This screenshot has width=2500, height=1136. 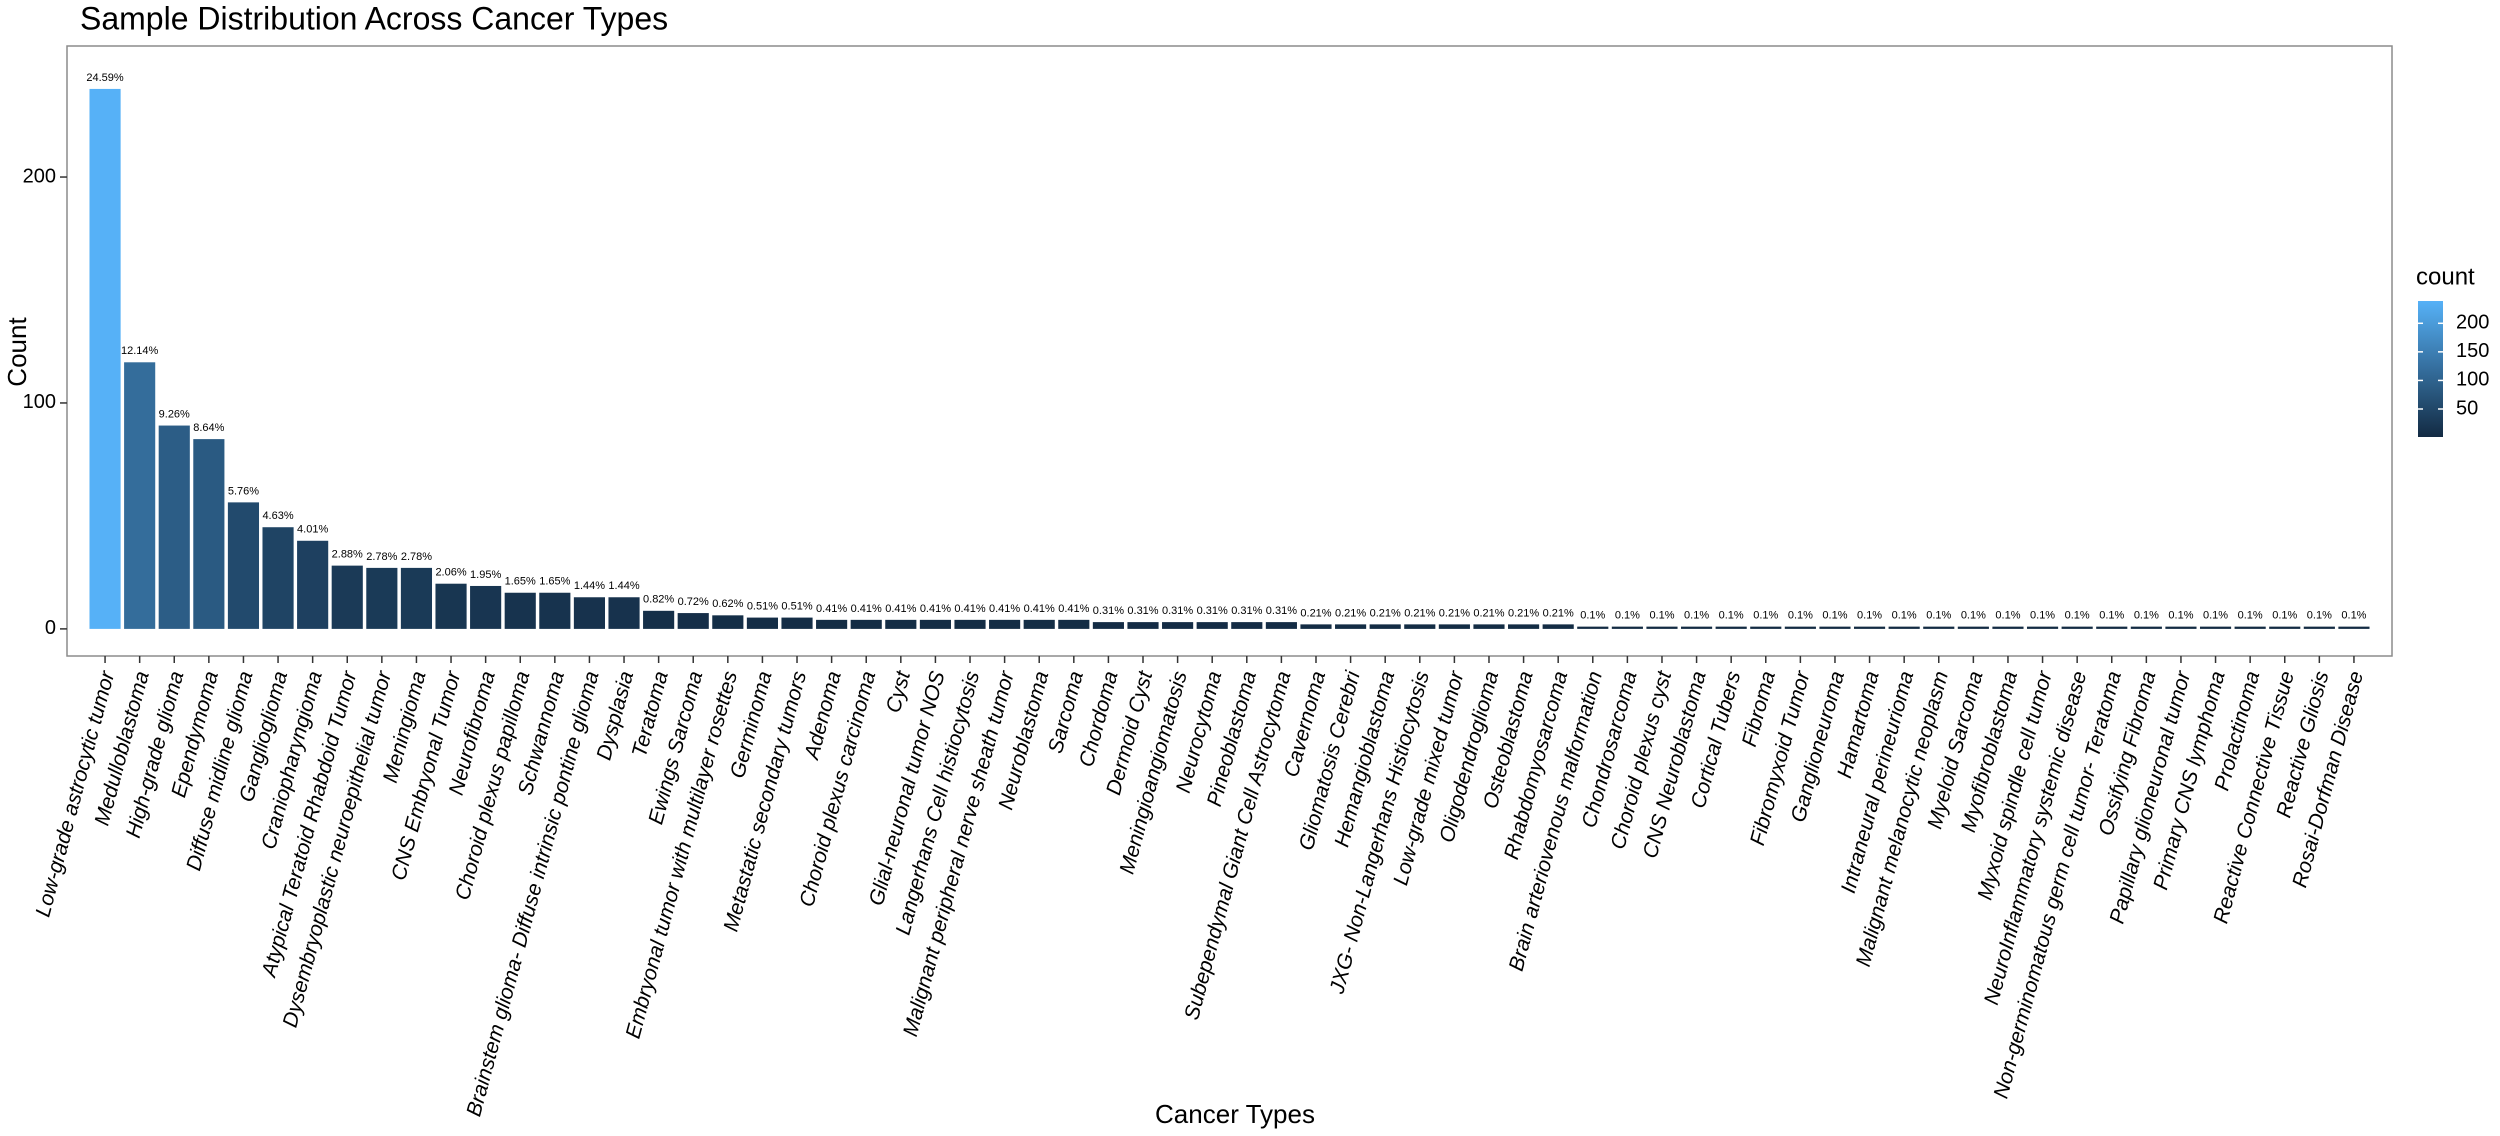 I want to click on legend-tick-label: 200, so click(x=2472, y=323).